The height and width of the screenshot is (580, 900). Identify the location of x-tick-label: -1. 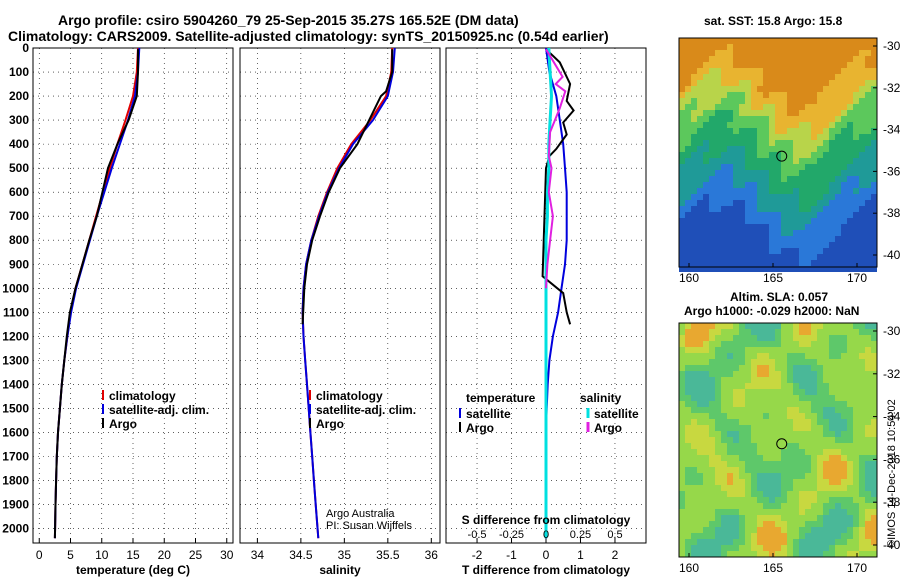
(511, 555).